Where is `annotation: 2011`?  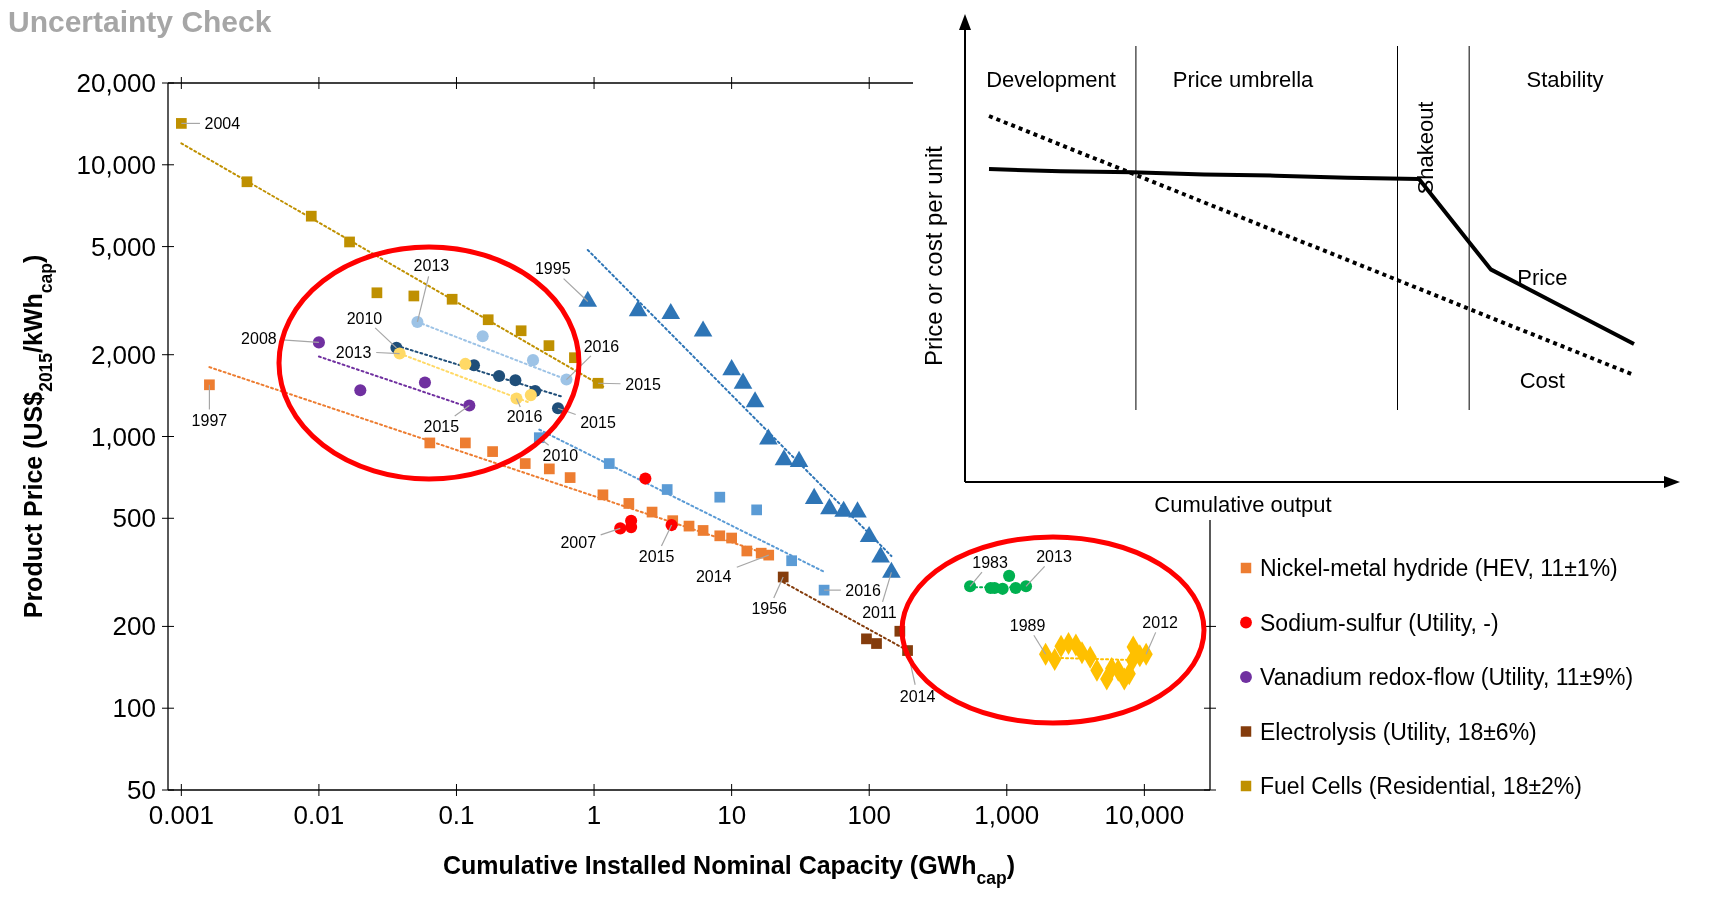 annotation: 2011 is located at coordinates (879, 613).